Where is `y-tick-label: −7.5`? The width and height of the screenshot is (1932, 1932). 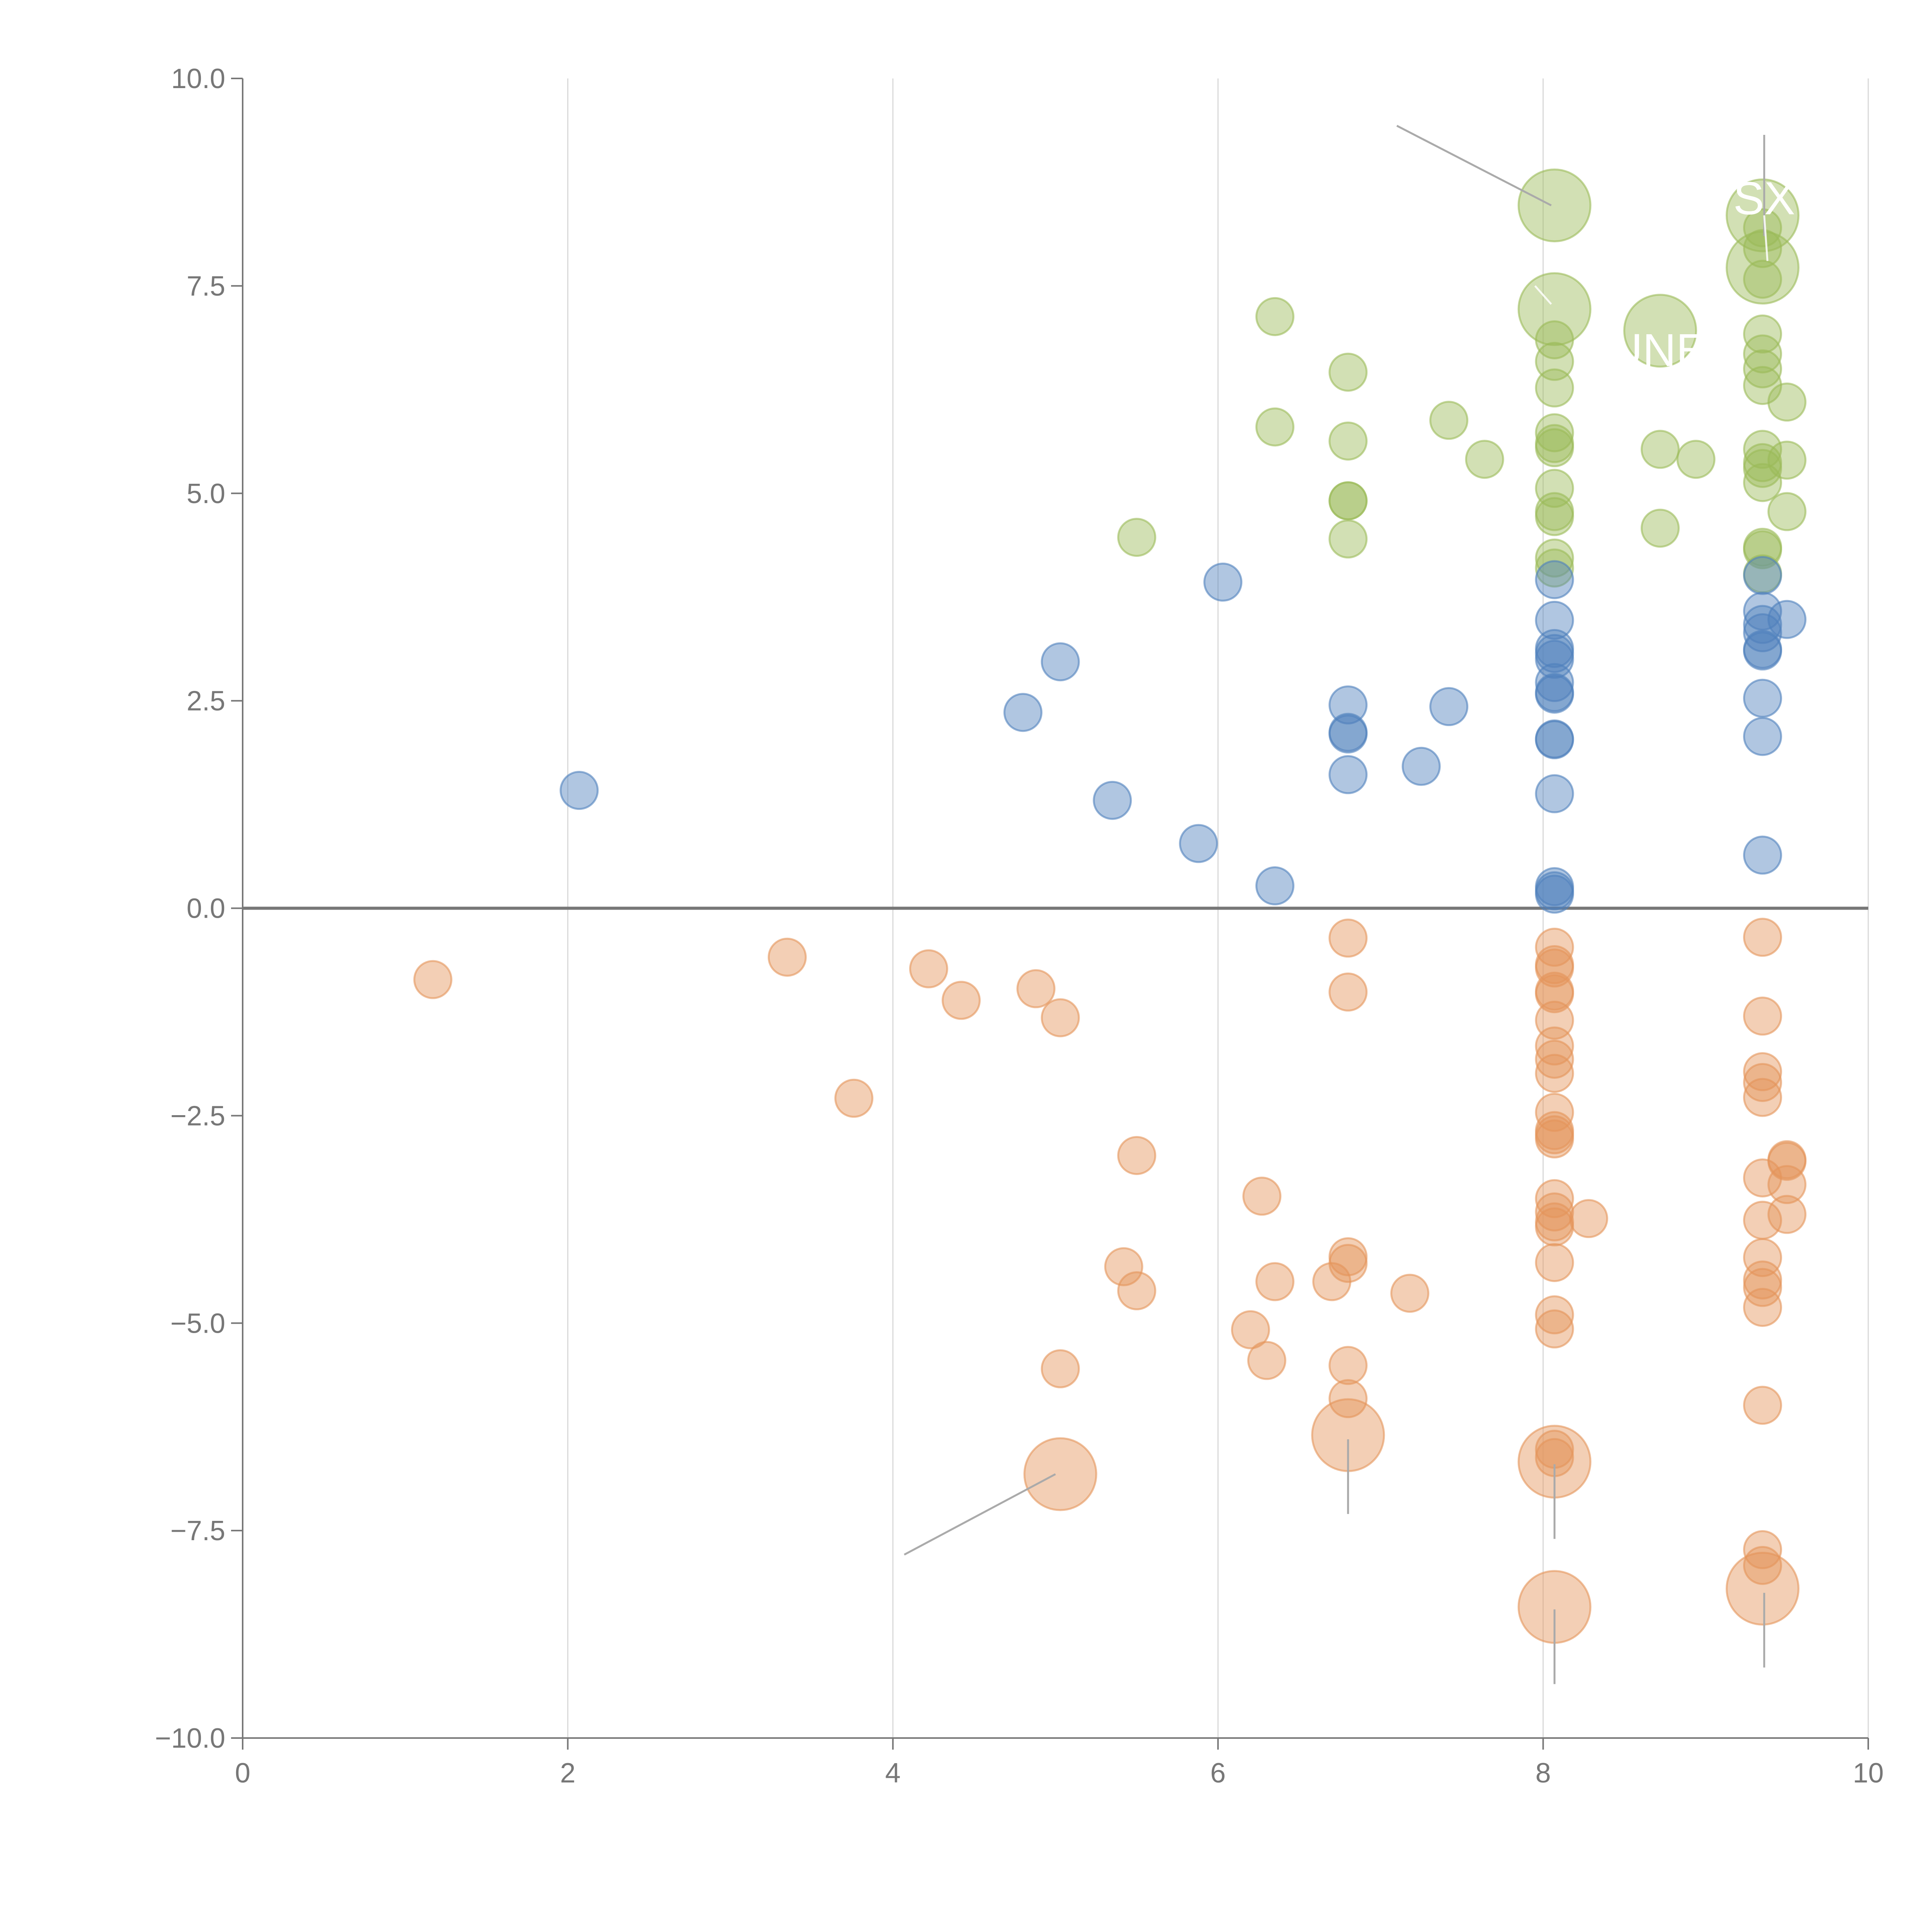
y-tick-label: −7.5 is located at coordinates (198, 1531).